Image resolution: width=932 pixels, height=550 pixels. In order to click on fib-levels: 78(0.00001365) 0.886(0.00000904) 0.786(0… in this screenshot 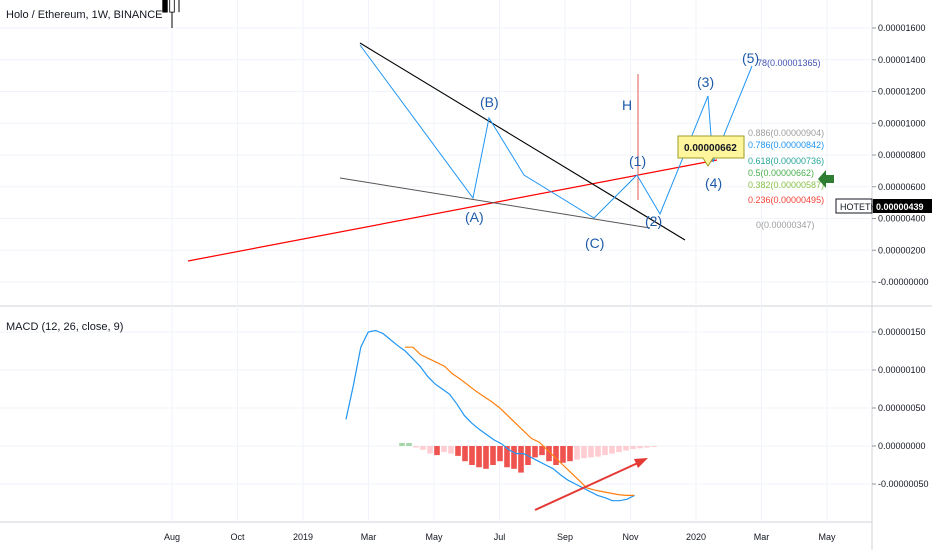, I will do `click(786, 144)`.